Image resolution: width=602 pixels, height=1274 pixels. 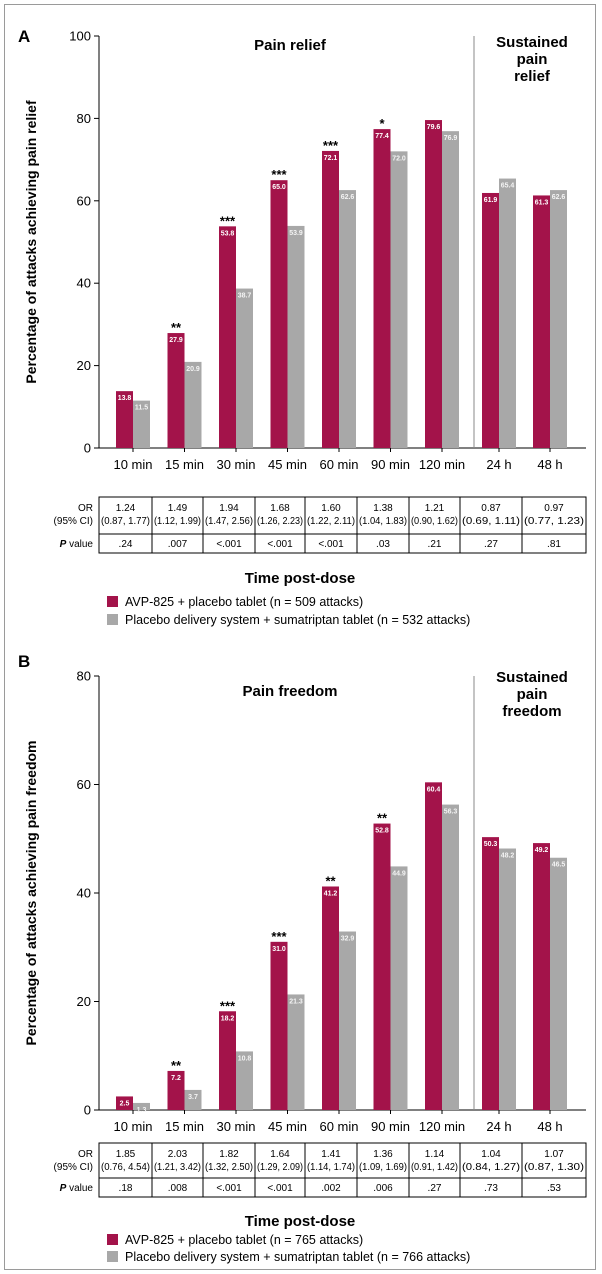 What do you see at coordinates (435, 1188) in the screenshot?
I see `table-p-value: .27` at bounding box center [435, 1188].